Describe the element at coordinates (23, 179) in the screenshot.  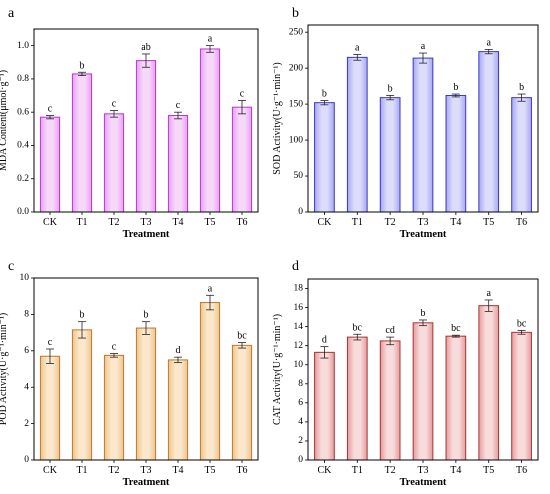
I see `y-tick-label: 0.2` at that location.